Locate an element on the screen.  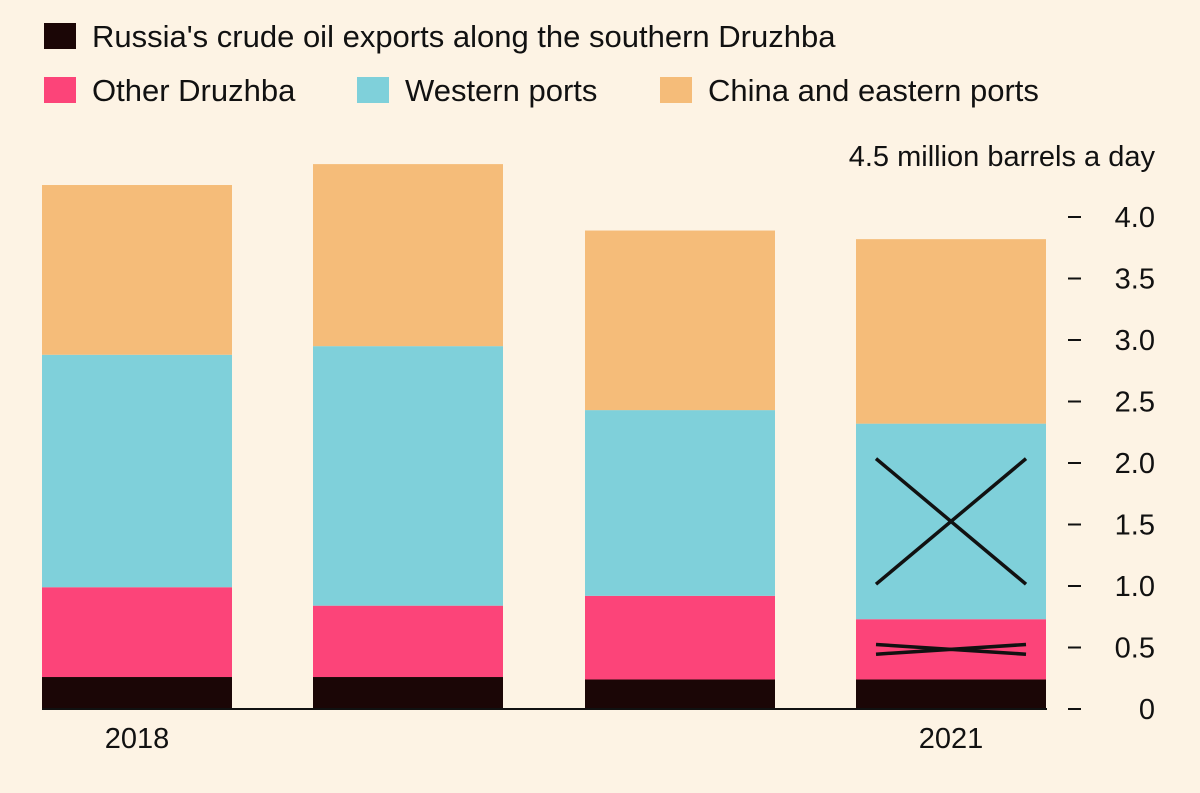
legend-label-western-ports: Western ports is located at coordinates (501, 90).